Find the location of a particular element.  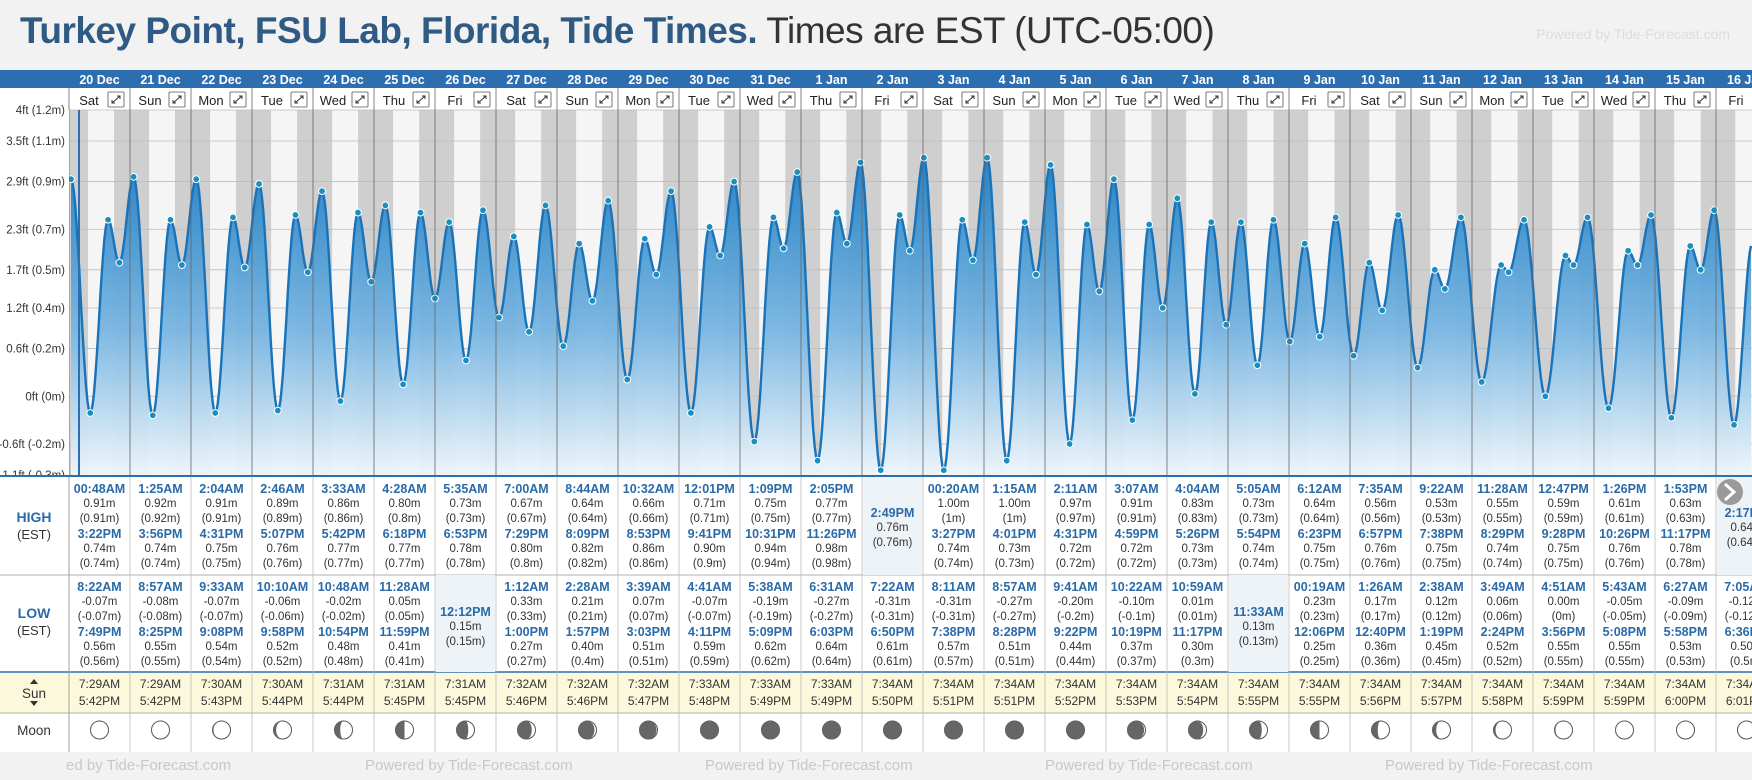

tide-height: 0.64m is located at coordinates (1741, 528).